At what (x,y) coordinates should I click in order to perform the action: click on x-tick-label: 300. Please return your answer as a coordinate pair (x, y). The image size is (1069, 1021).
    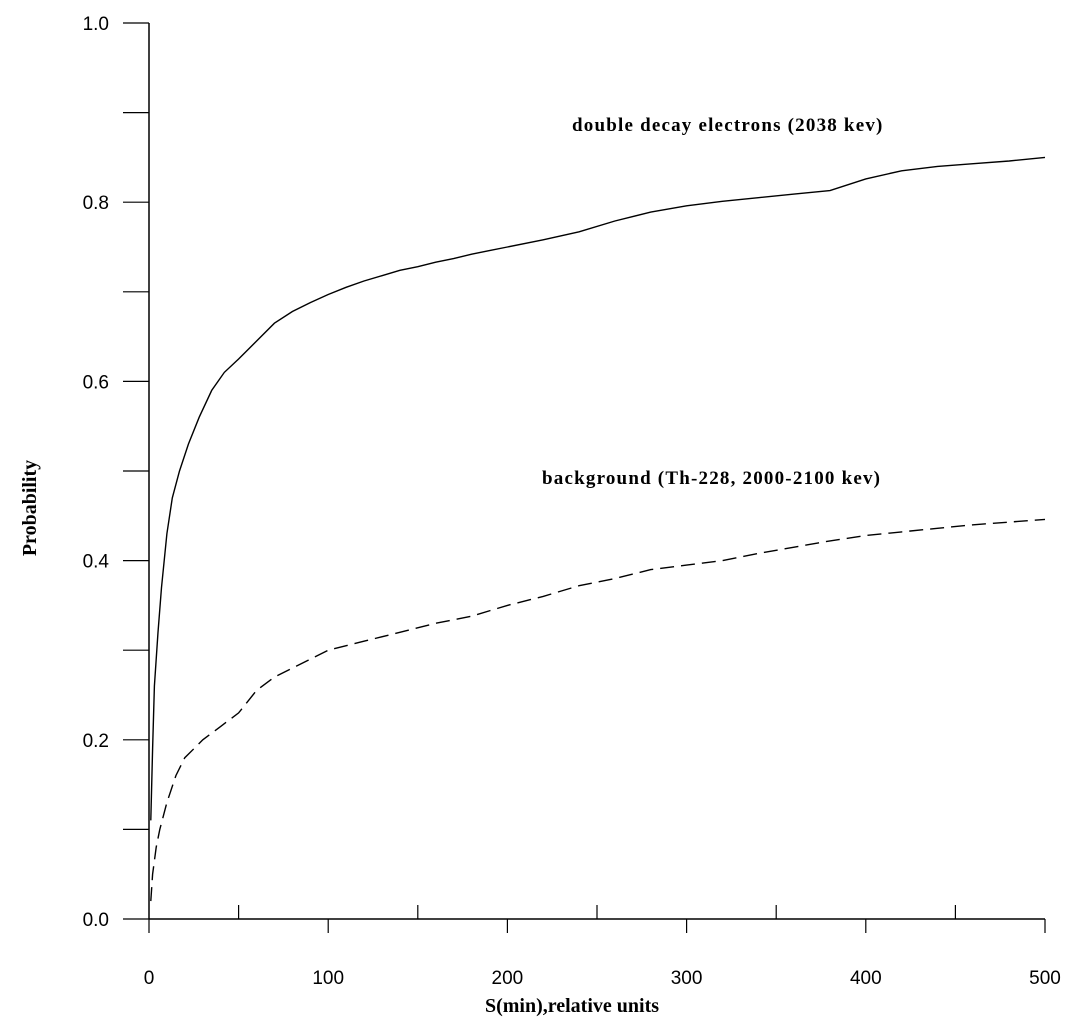
    Looking at the image, I should click on (687, 978).